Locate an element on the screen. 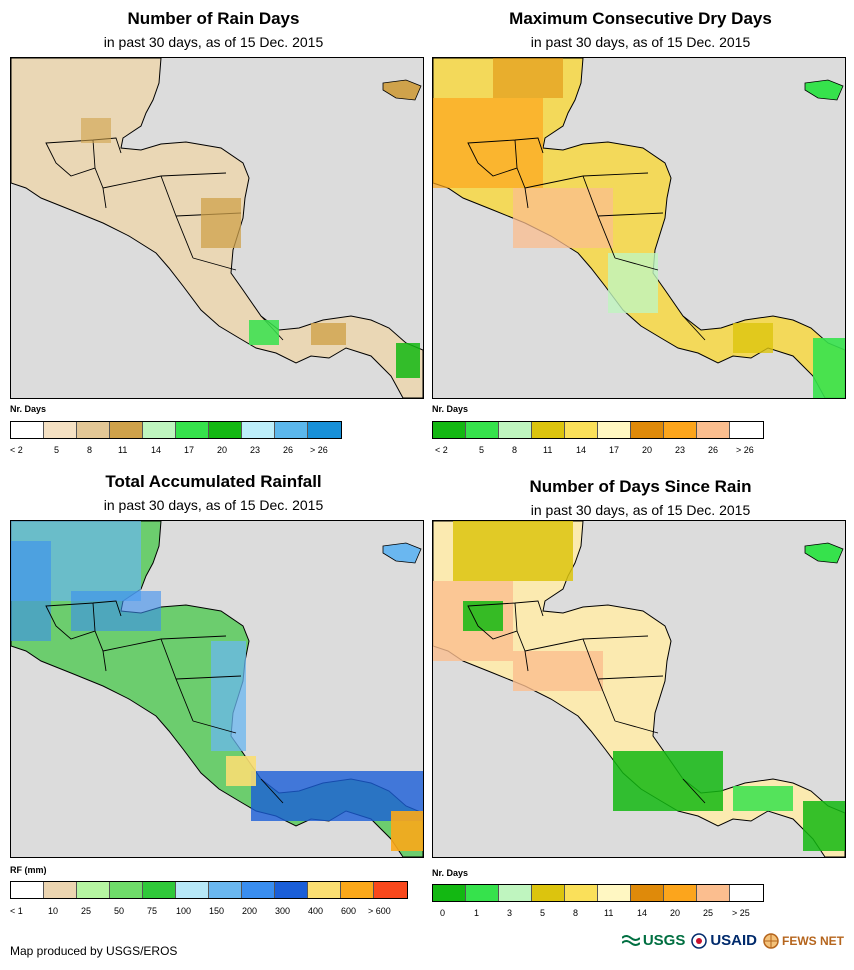 This screenshot has width=854, height=970. fewsnet-text: FEWS NET is located at coordinates (813, 940).